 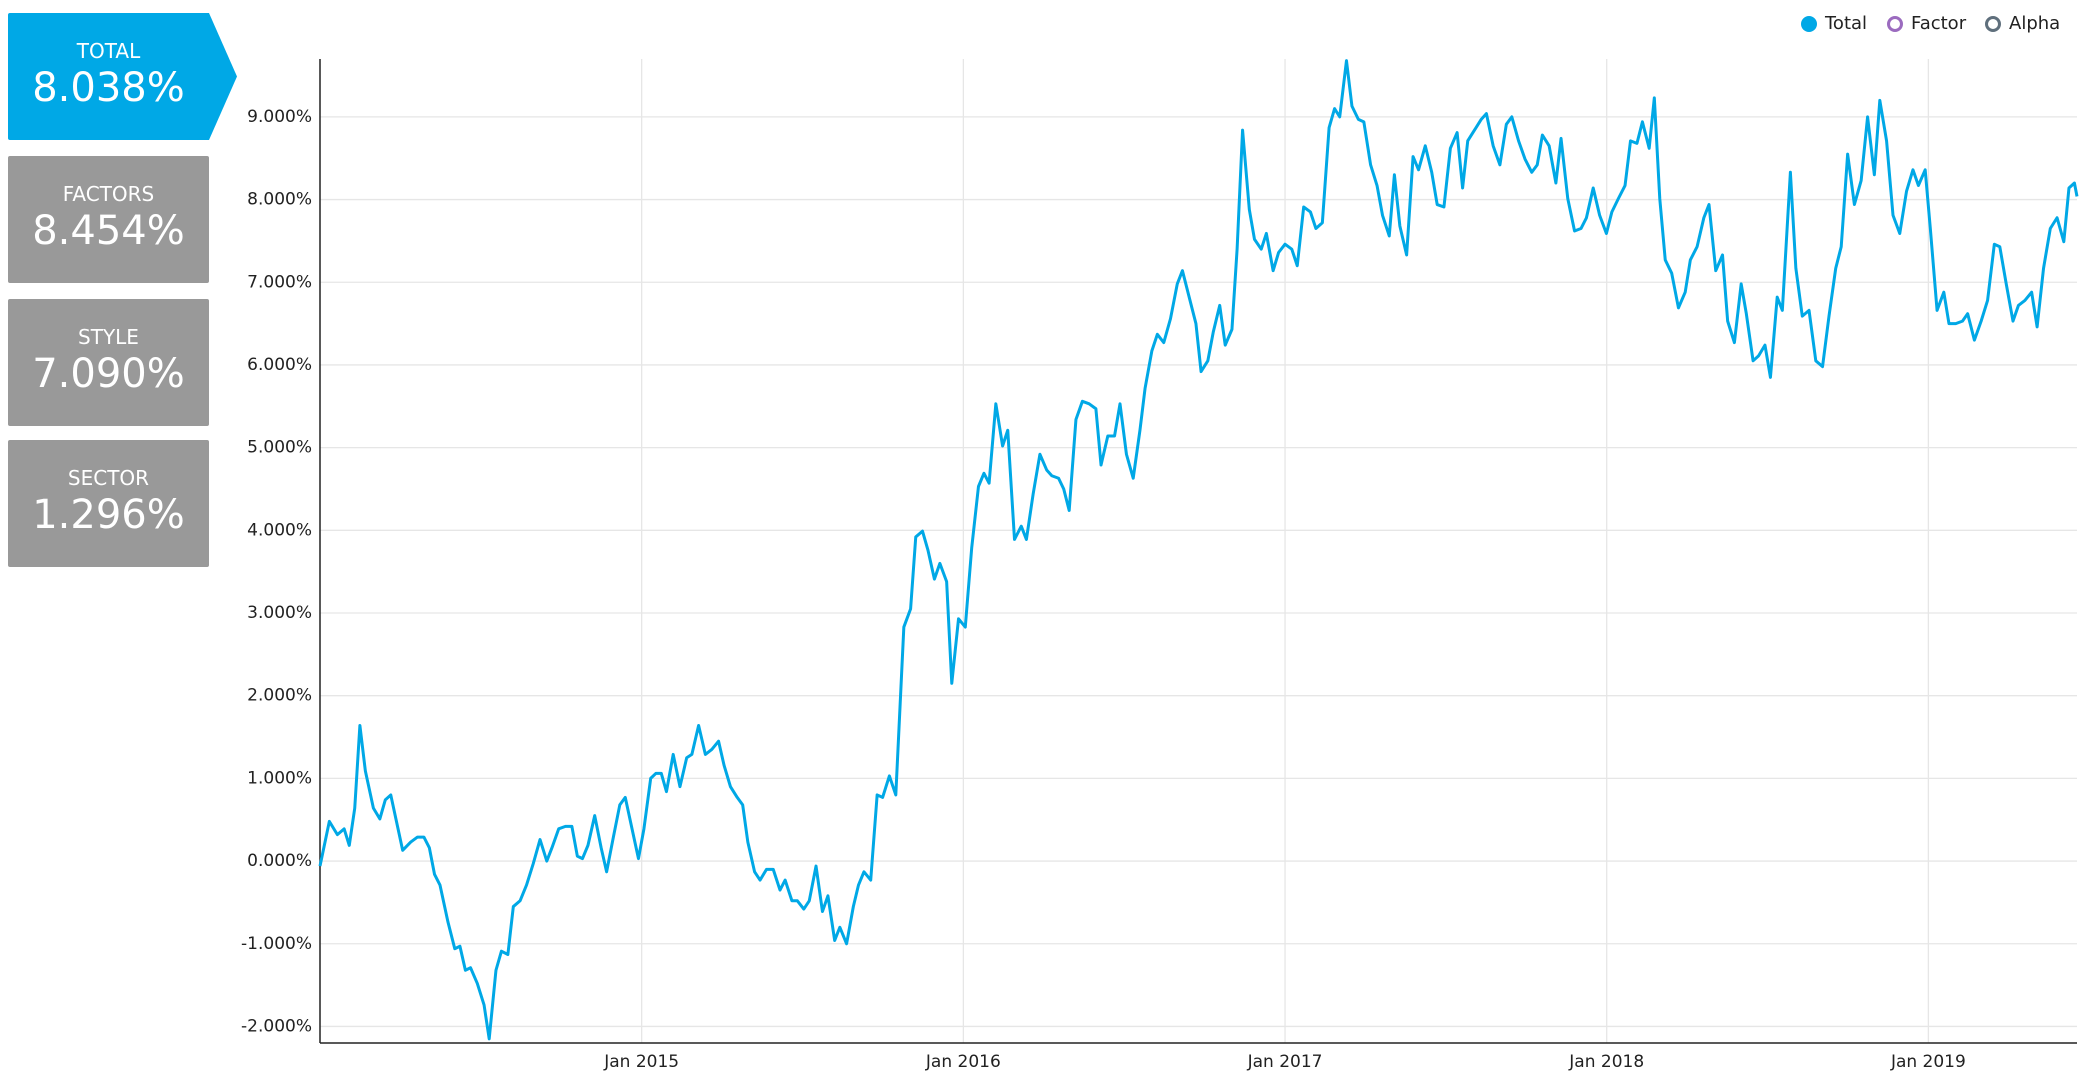 I want to click on summary-card: TOTAL 8.038%, so click(x=122, y=76).